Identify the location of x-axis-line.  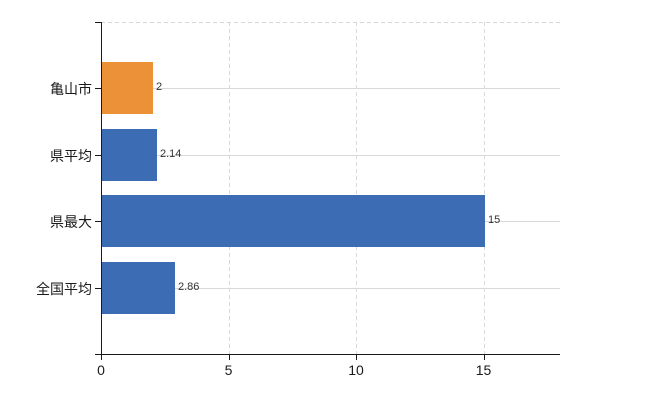
(327, 354).